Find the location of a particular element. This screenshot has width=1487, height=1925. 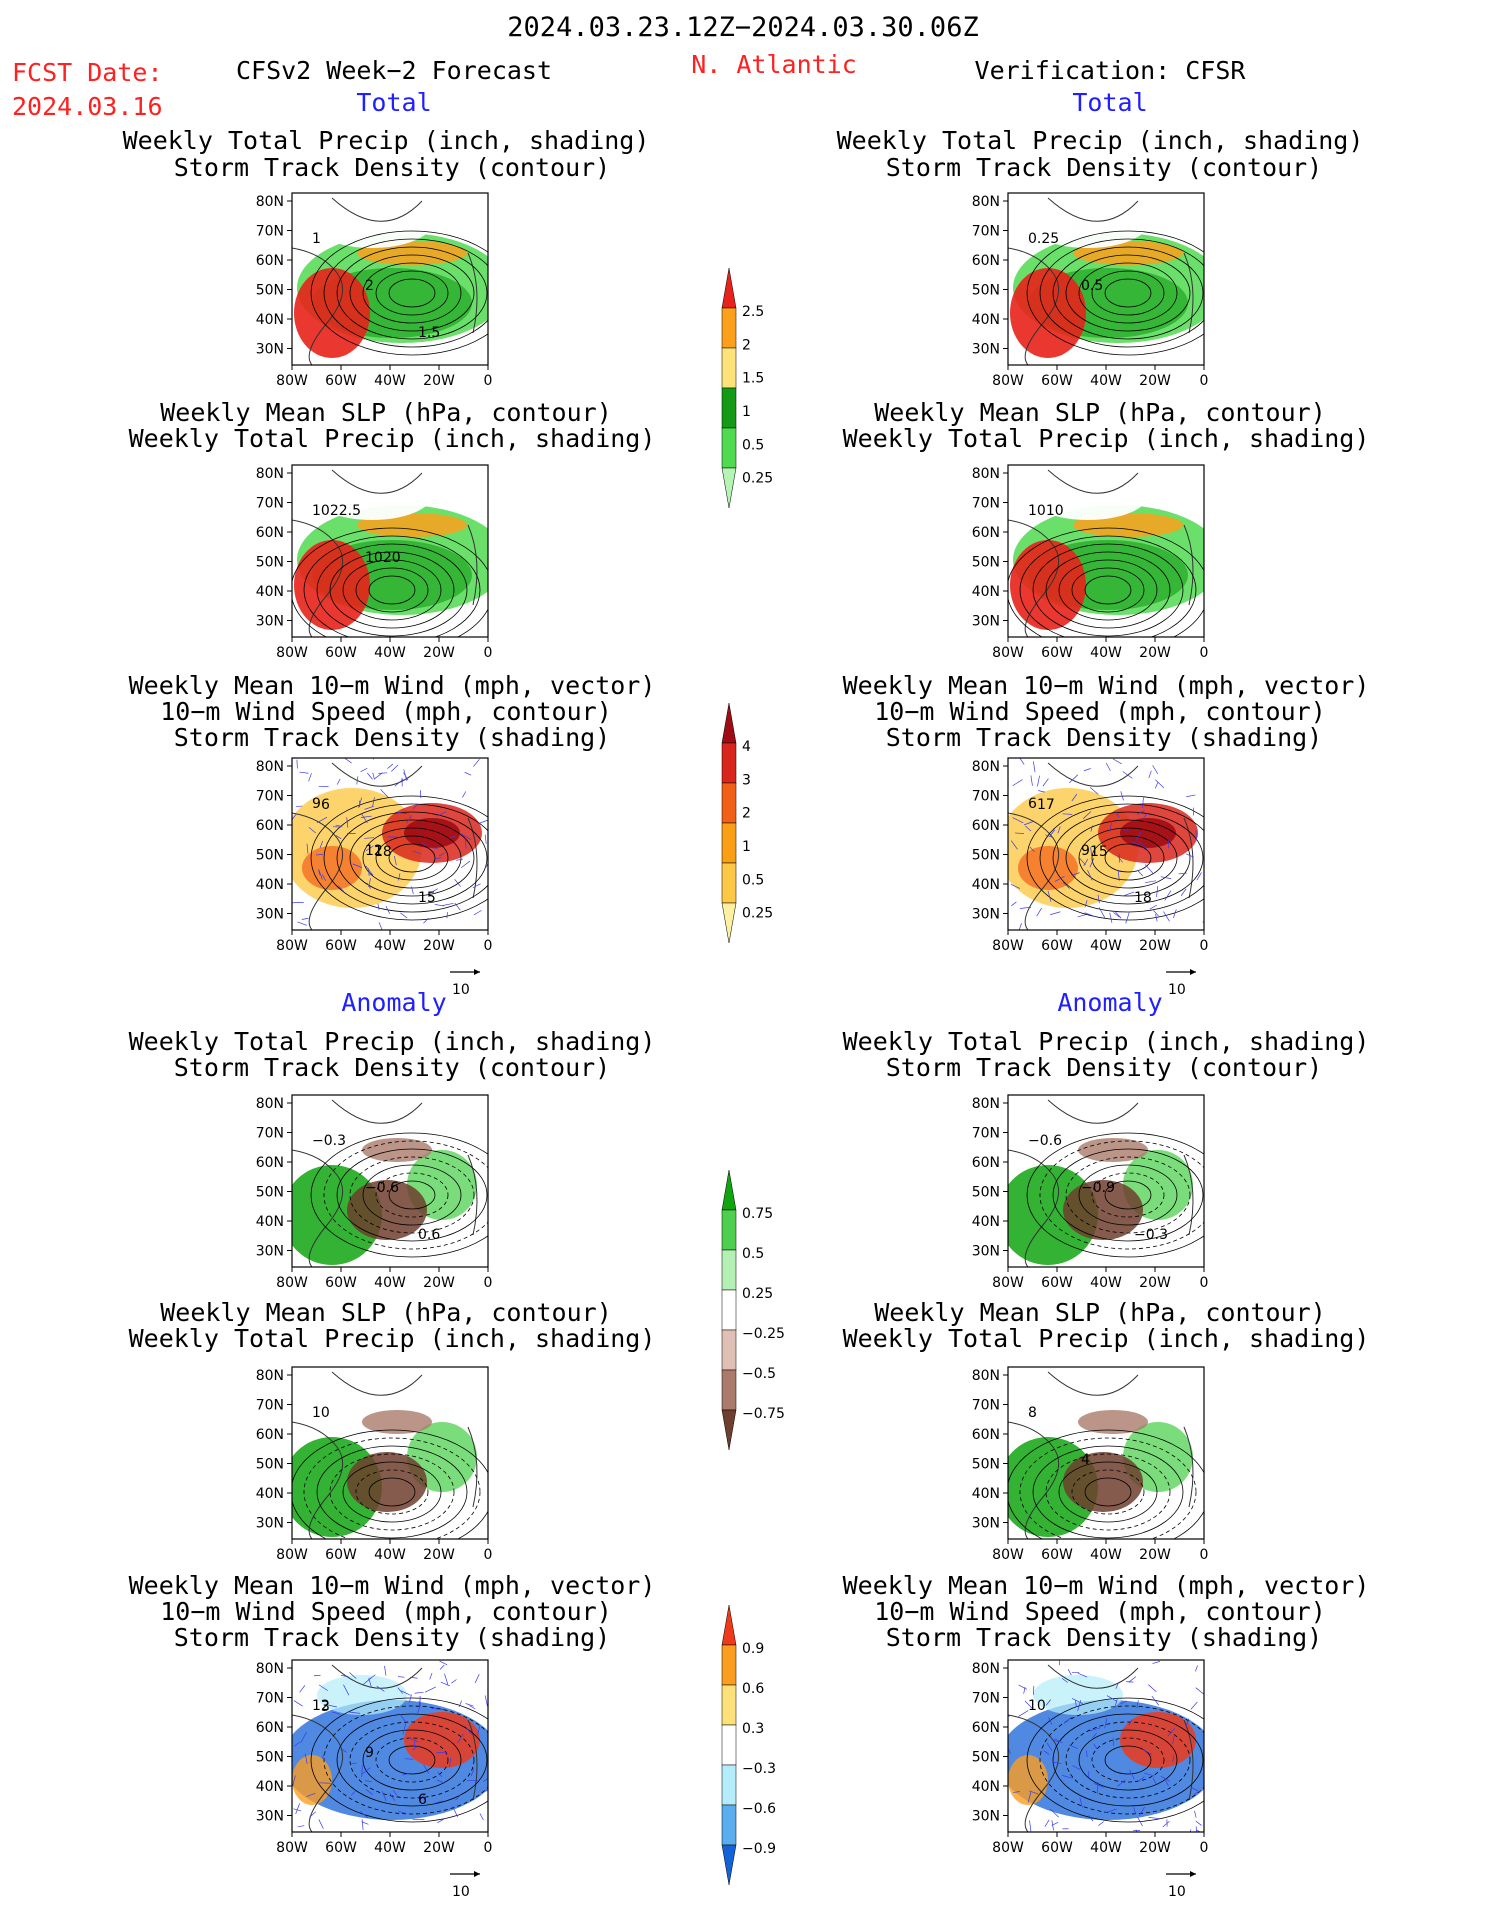

precip-anomaly-dry is located at coordinates (387, 1482).